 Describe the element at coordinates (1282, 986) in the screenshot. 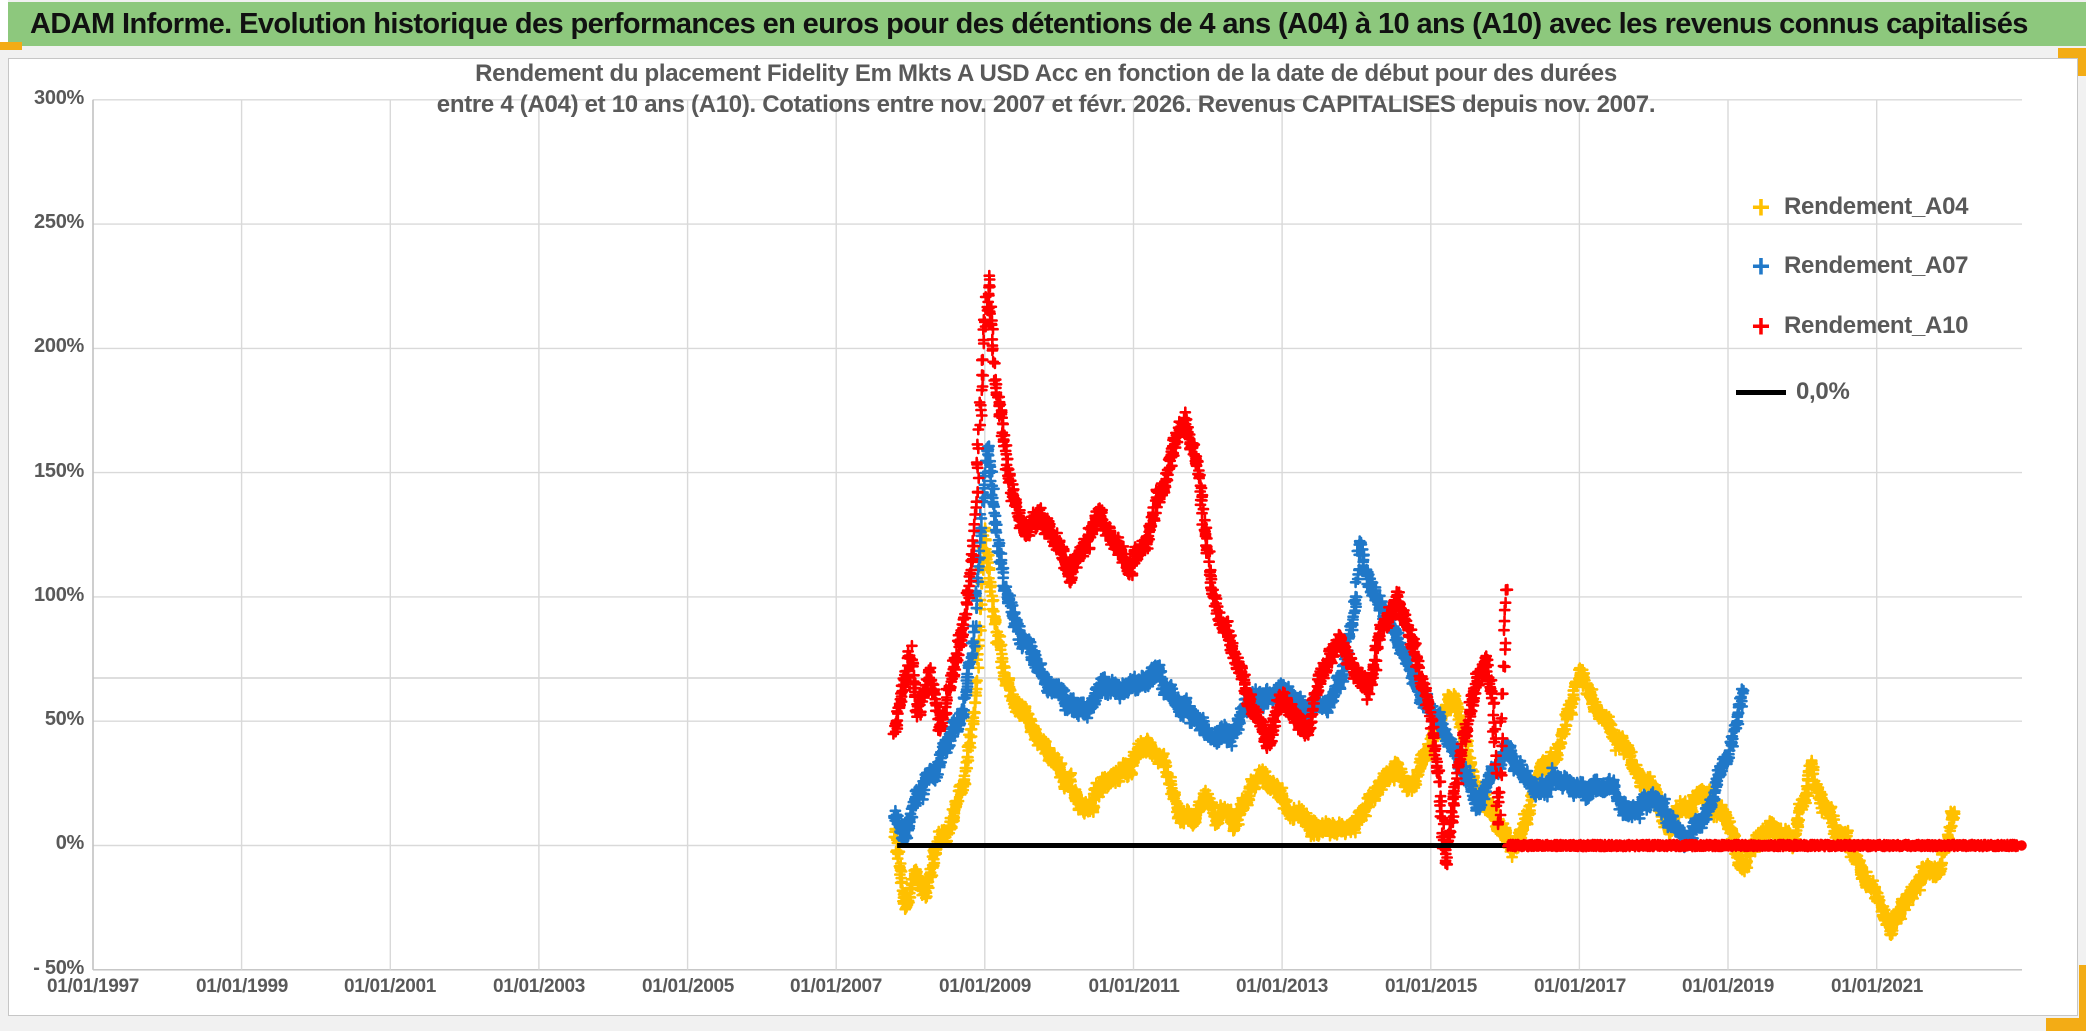

I see `x-tick-2013: 01/01/2013` at that location.